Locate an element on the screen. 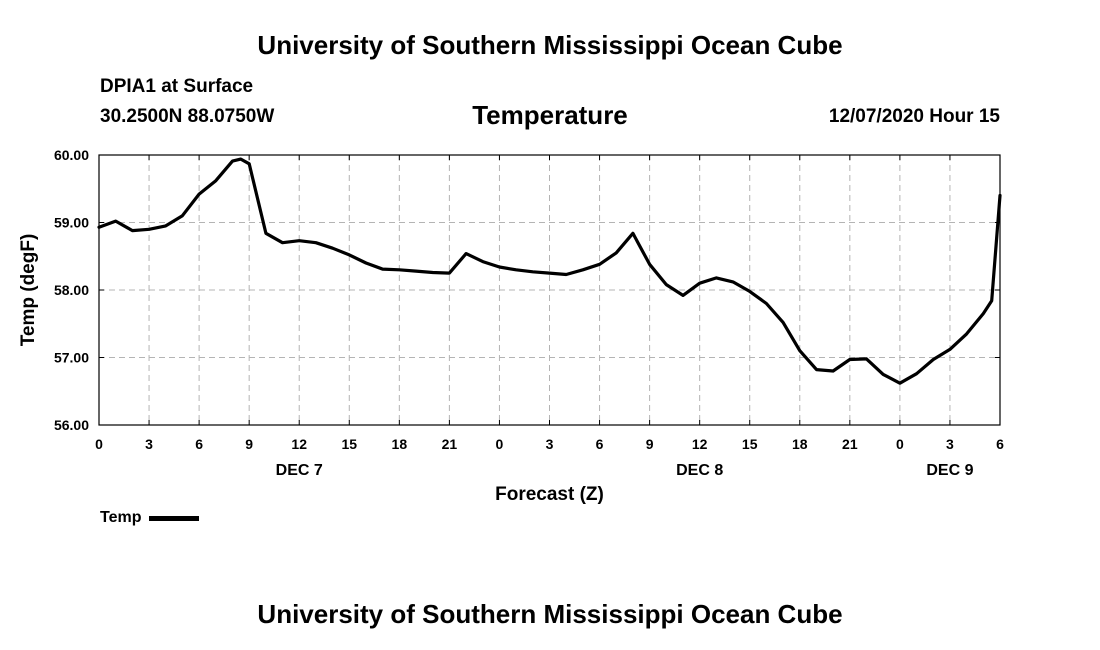 The height and width of the screenshot is (650, 1100). datetime-label: 12/07/2020 Hour 15 is located at coordinates (914, 116).